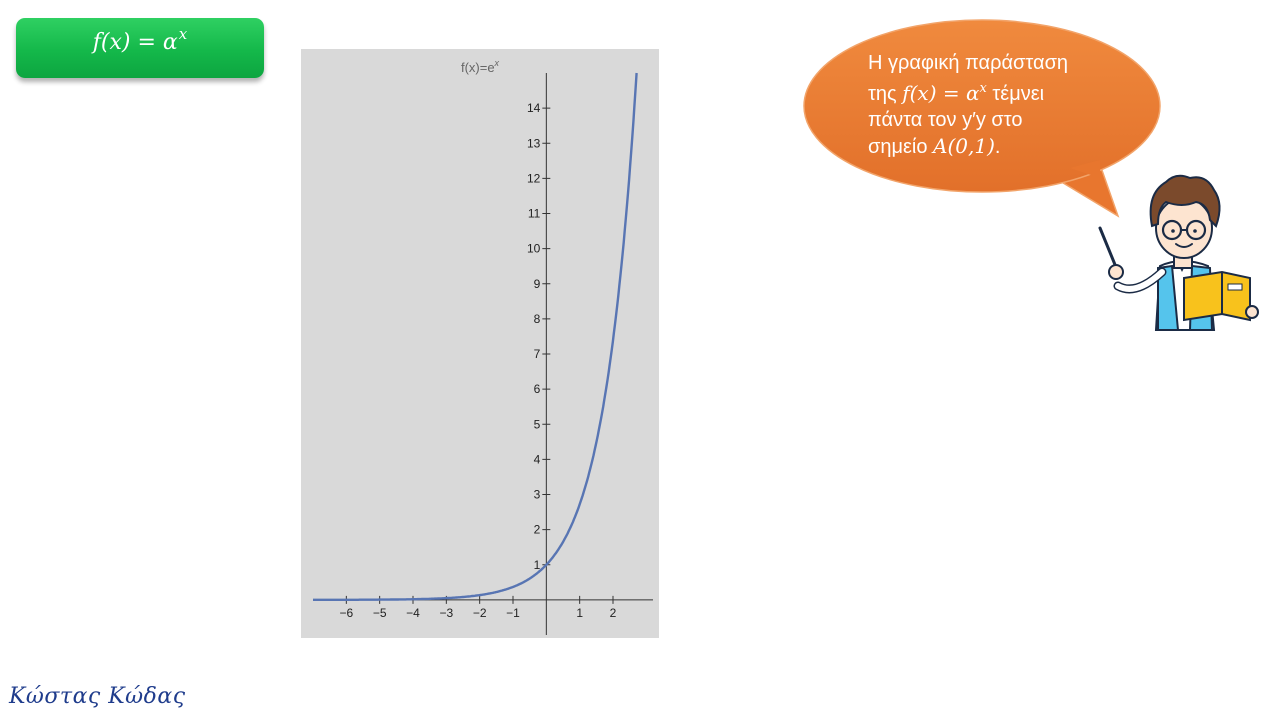 This screenshot has width=1280, height=720. I want to click on speech-line-2-post: τέμνει, so click(1015, 94).